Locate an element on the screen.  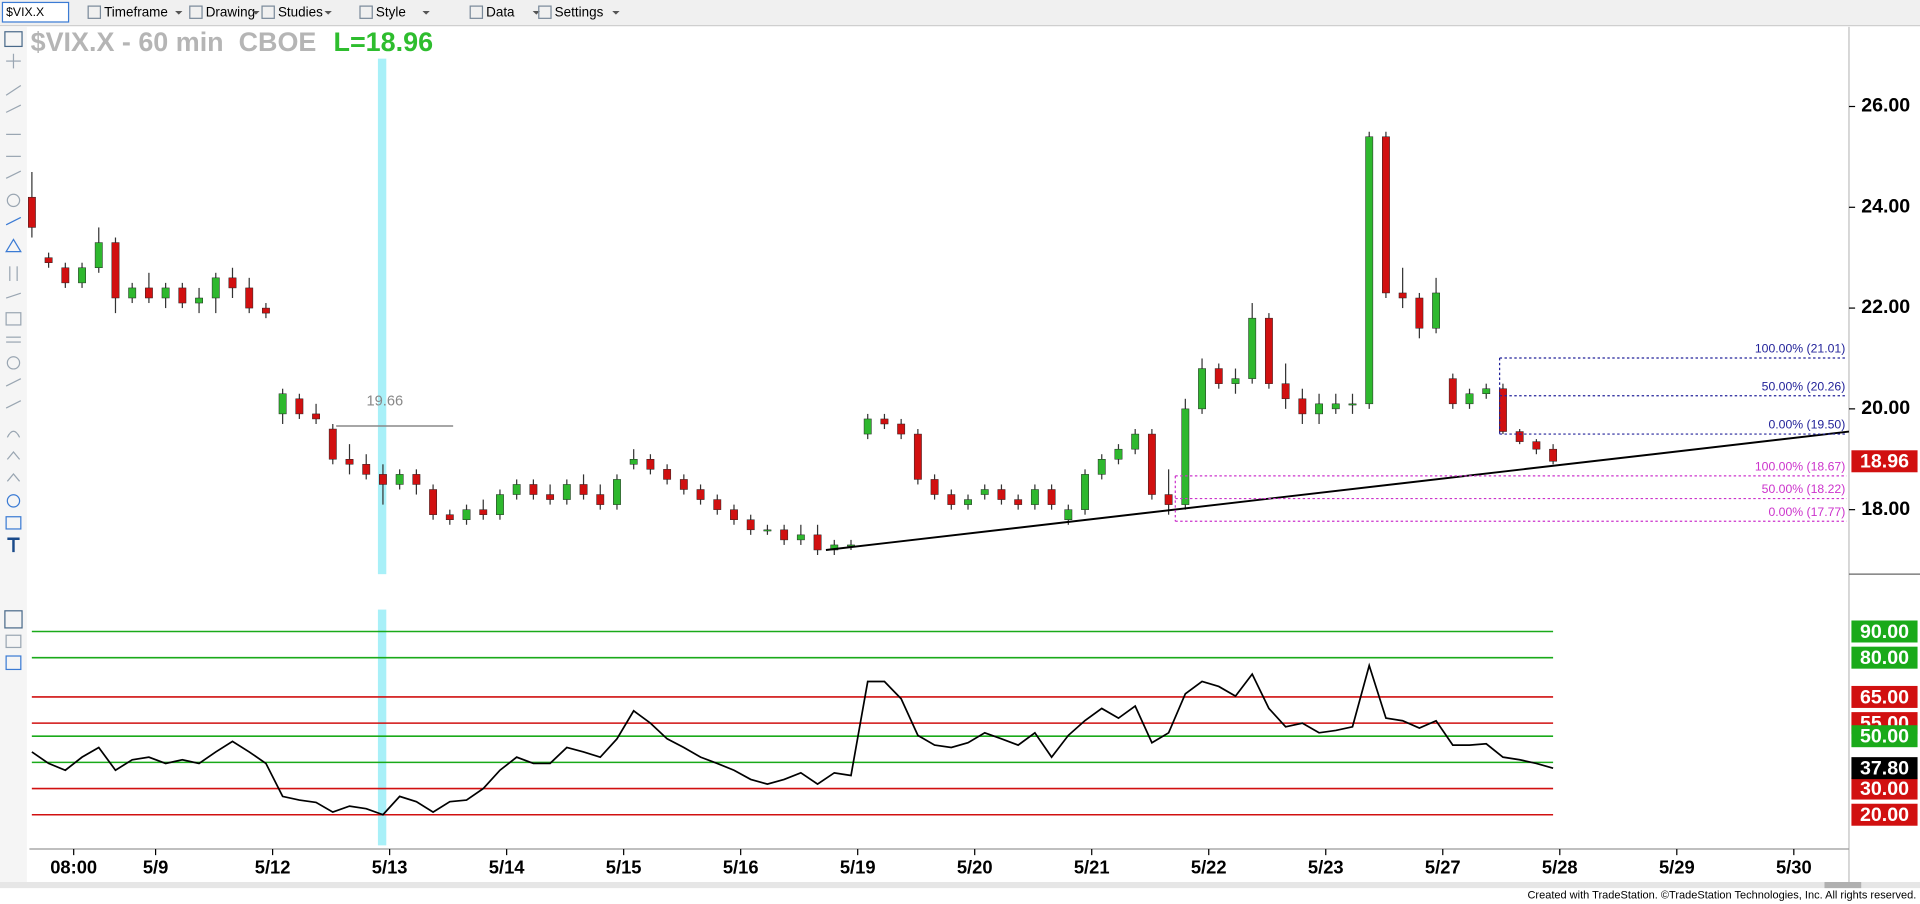
menu-item: Drawing is located at coordinates (230, 11).